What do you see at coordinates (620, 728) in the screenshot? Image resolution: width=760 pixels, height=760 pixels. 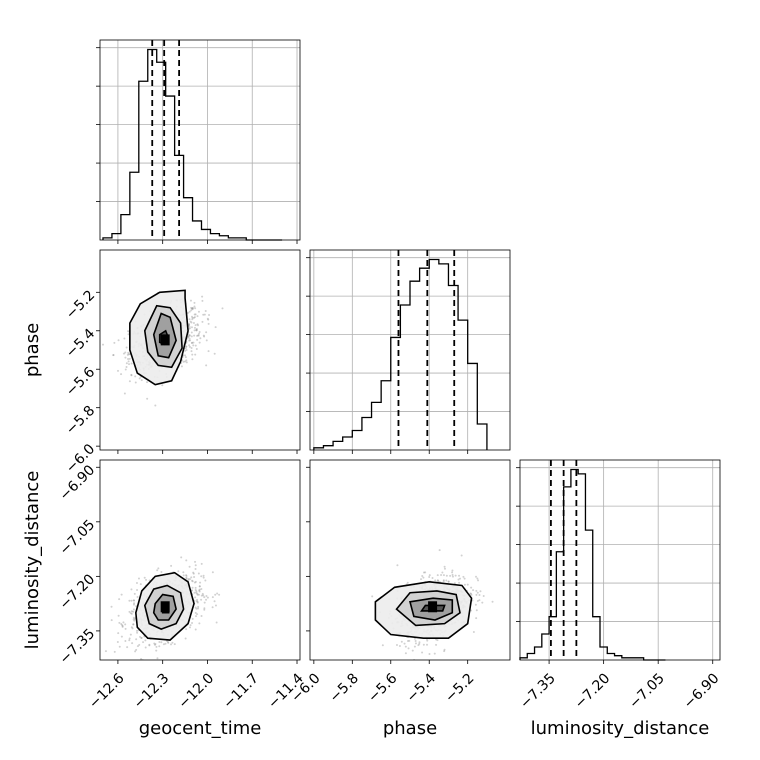 I see `x-axis-label-luminosity_distance: luminosity_distance` at bounding box center [620, 728].